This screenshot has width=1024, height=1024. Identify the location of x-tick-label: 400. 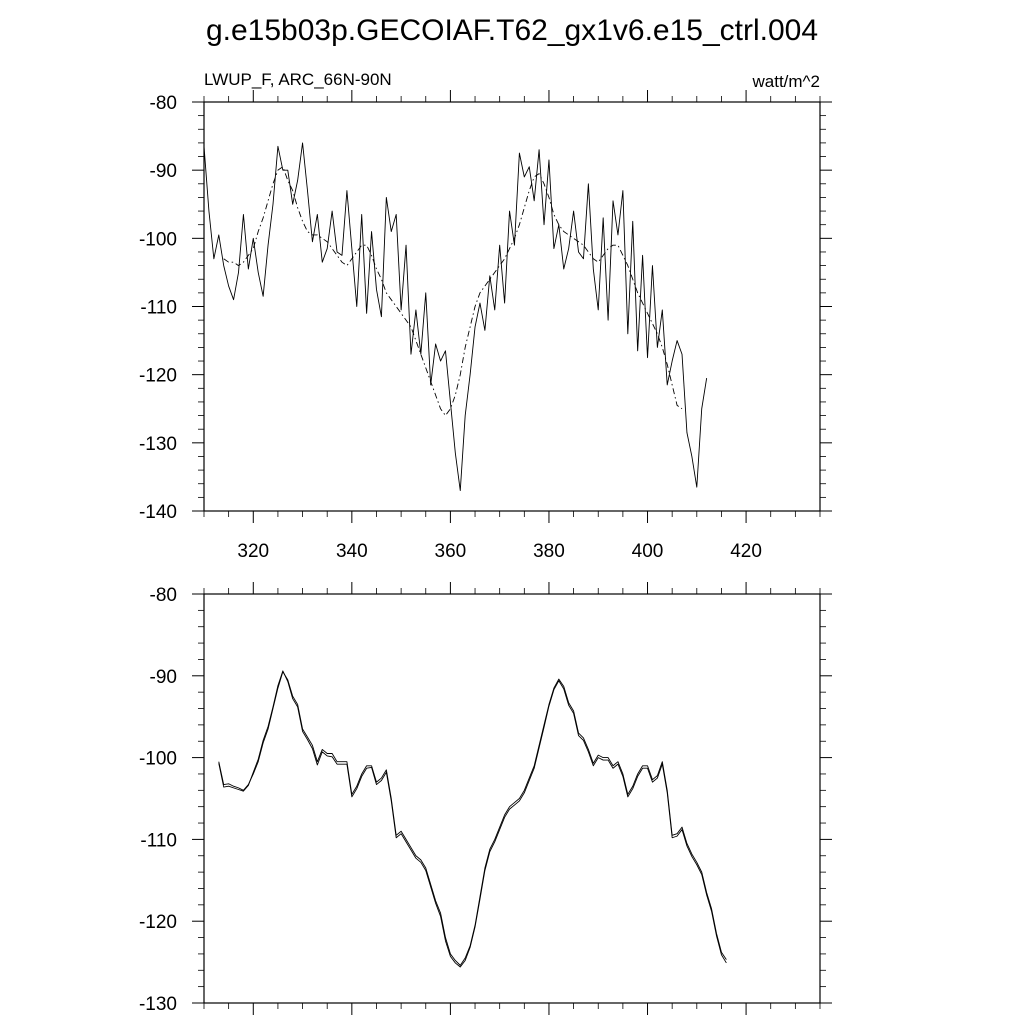
(648, 551).